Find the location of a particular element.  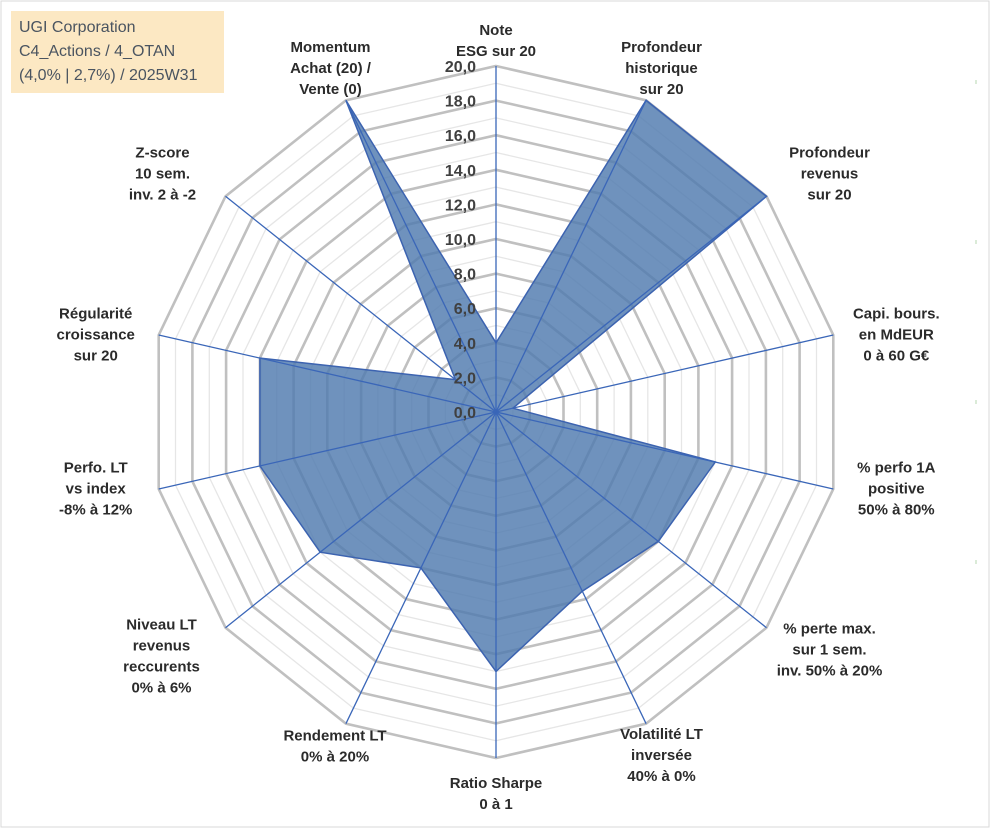

axis-label: Ratio Sharpe 0 à 1 is located at coordinates (496, 794).